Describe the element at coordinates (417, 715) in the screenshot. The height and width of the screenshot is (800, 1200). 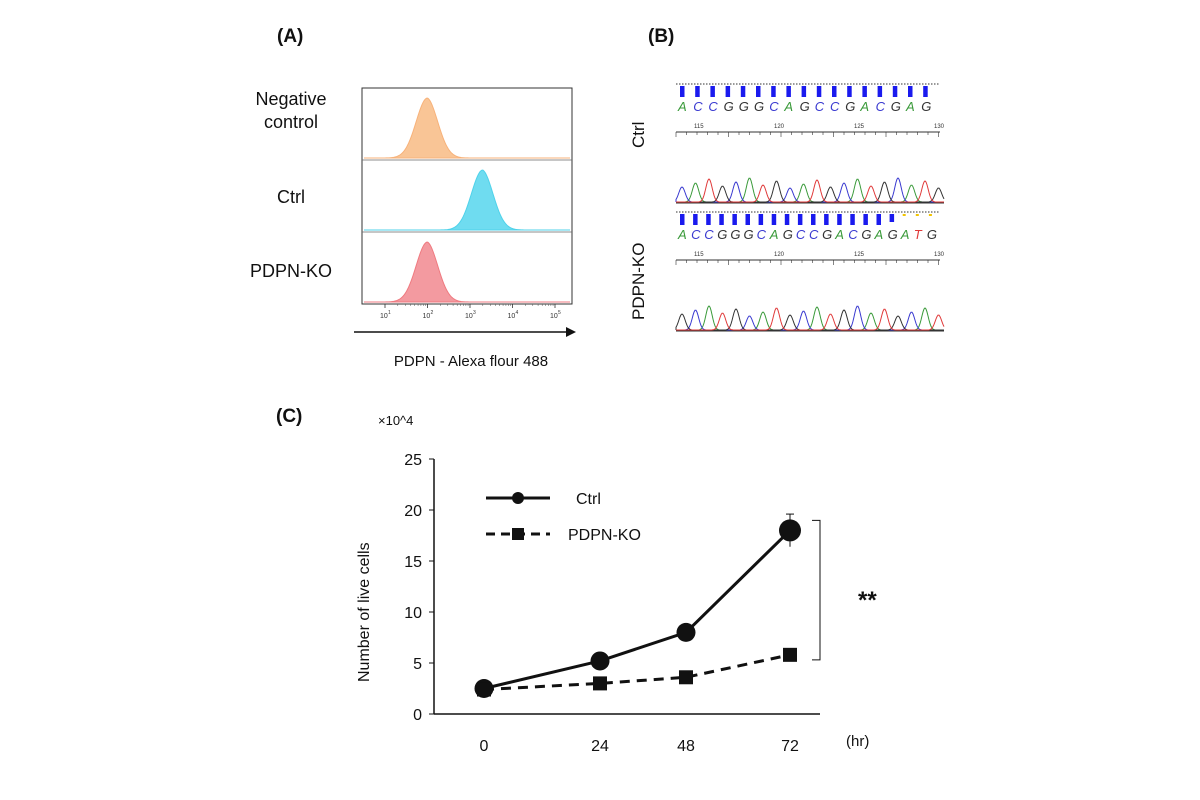
I see `y-tick-label: 0` at that location.